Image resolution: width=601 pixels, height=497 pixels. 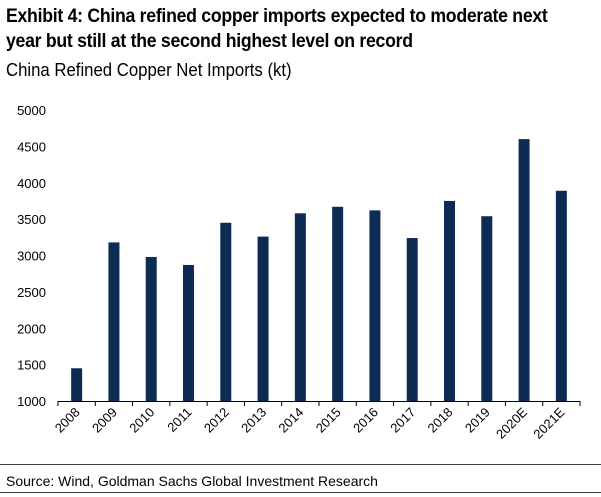 What do you see at coordinates (449, 300) in the screenshot?
I see `bar-2018` at bounding box center [449, 300].